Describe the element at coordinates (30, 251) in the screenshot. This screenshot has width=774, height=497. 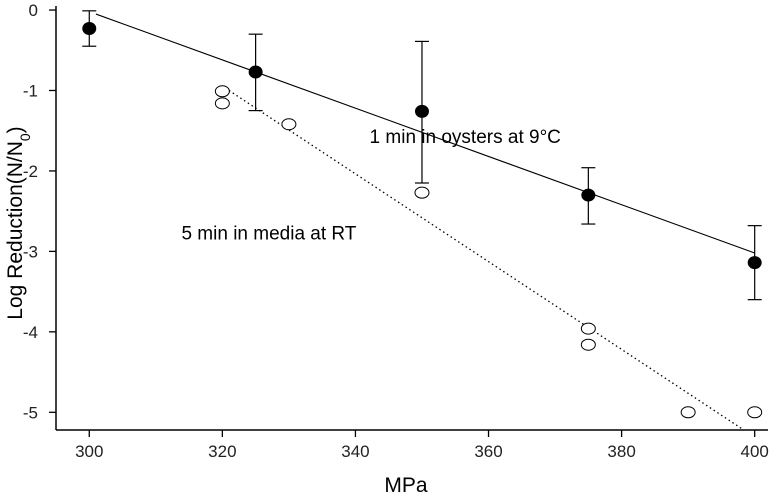
I see `y-tick-label: -3` at that location.